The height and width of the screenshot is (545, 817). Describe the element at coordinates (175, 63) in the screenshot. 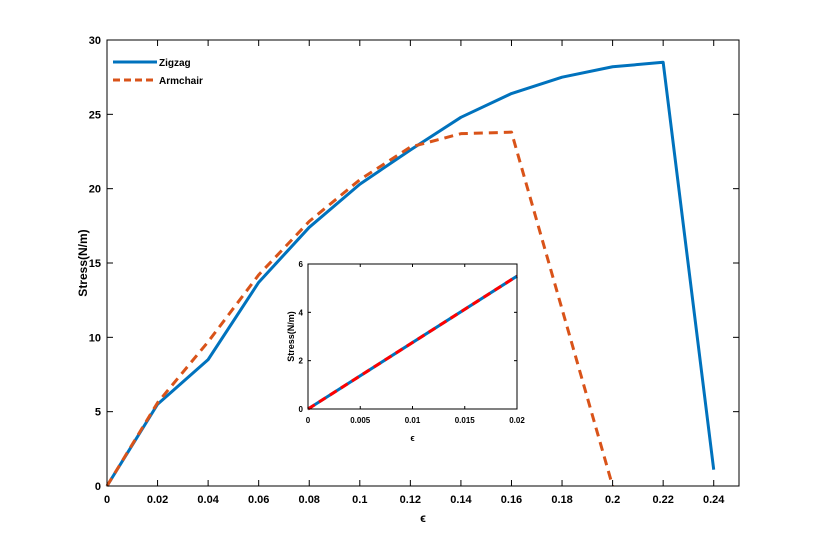

I see `legend-label-zigzag: Zigzag` at that location.